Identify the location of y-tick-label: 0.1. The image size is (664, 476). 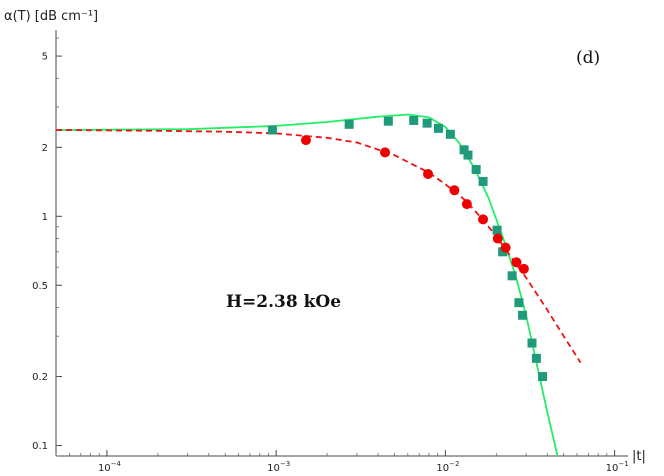
(40, 446).